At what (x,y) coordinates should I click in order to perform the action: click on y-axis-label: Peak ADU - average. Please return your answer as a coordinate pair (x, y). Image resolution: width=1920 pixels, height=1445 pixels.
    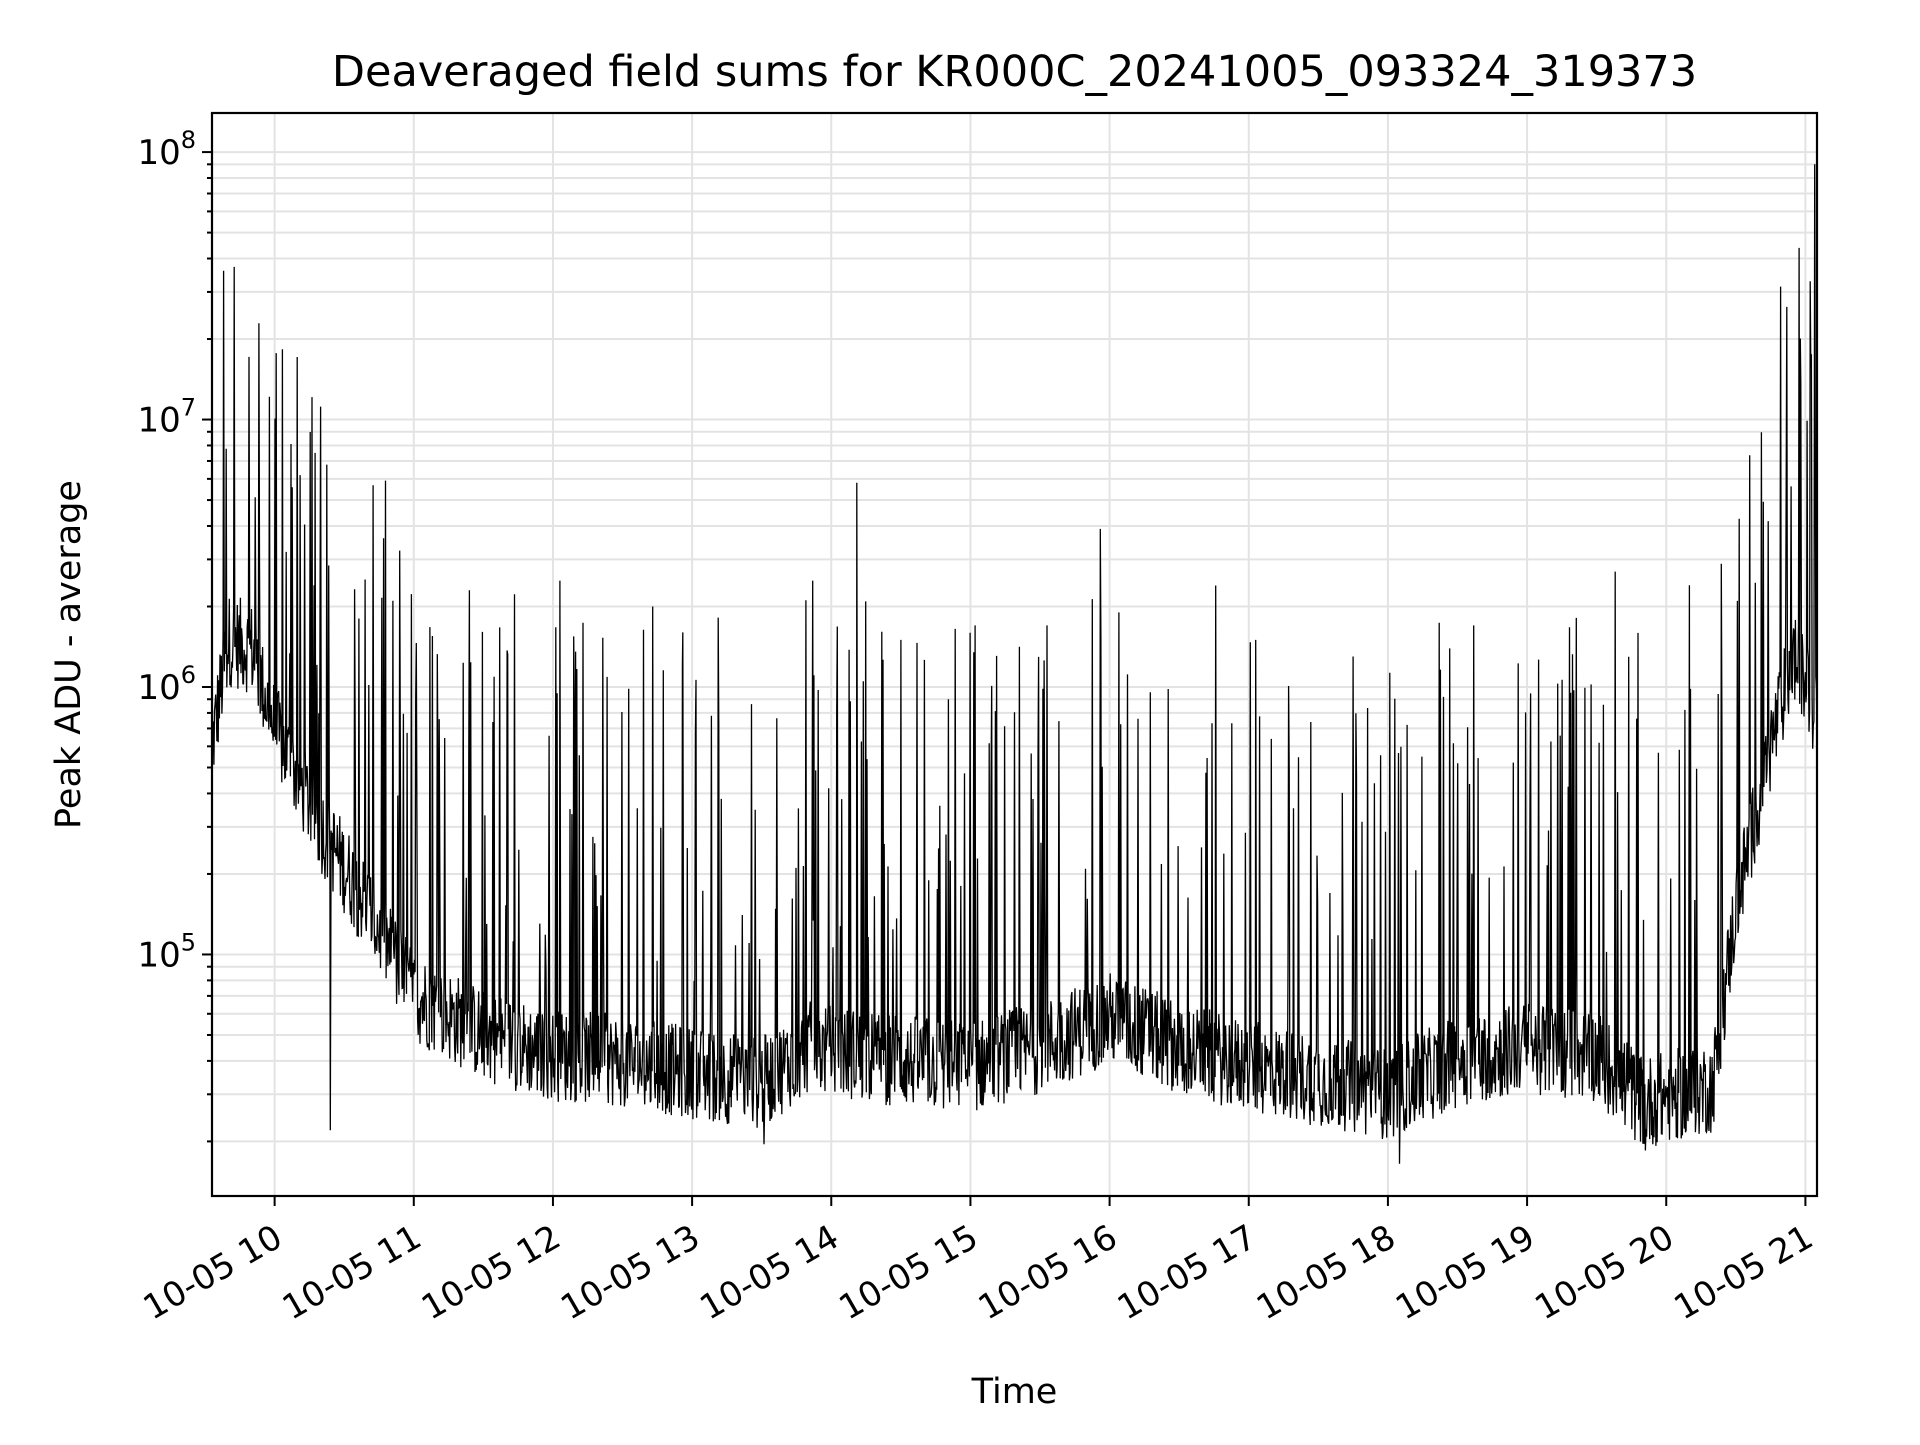
    Looking at the image, I should click on (69, 654).